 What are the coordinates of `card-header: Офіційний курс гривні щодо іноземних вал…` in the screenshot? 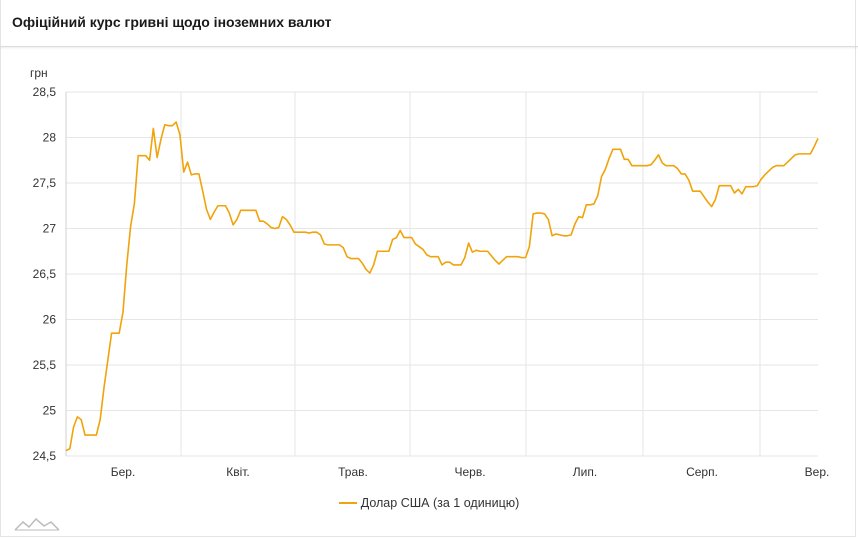 It's located at (429, 23).